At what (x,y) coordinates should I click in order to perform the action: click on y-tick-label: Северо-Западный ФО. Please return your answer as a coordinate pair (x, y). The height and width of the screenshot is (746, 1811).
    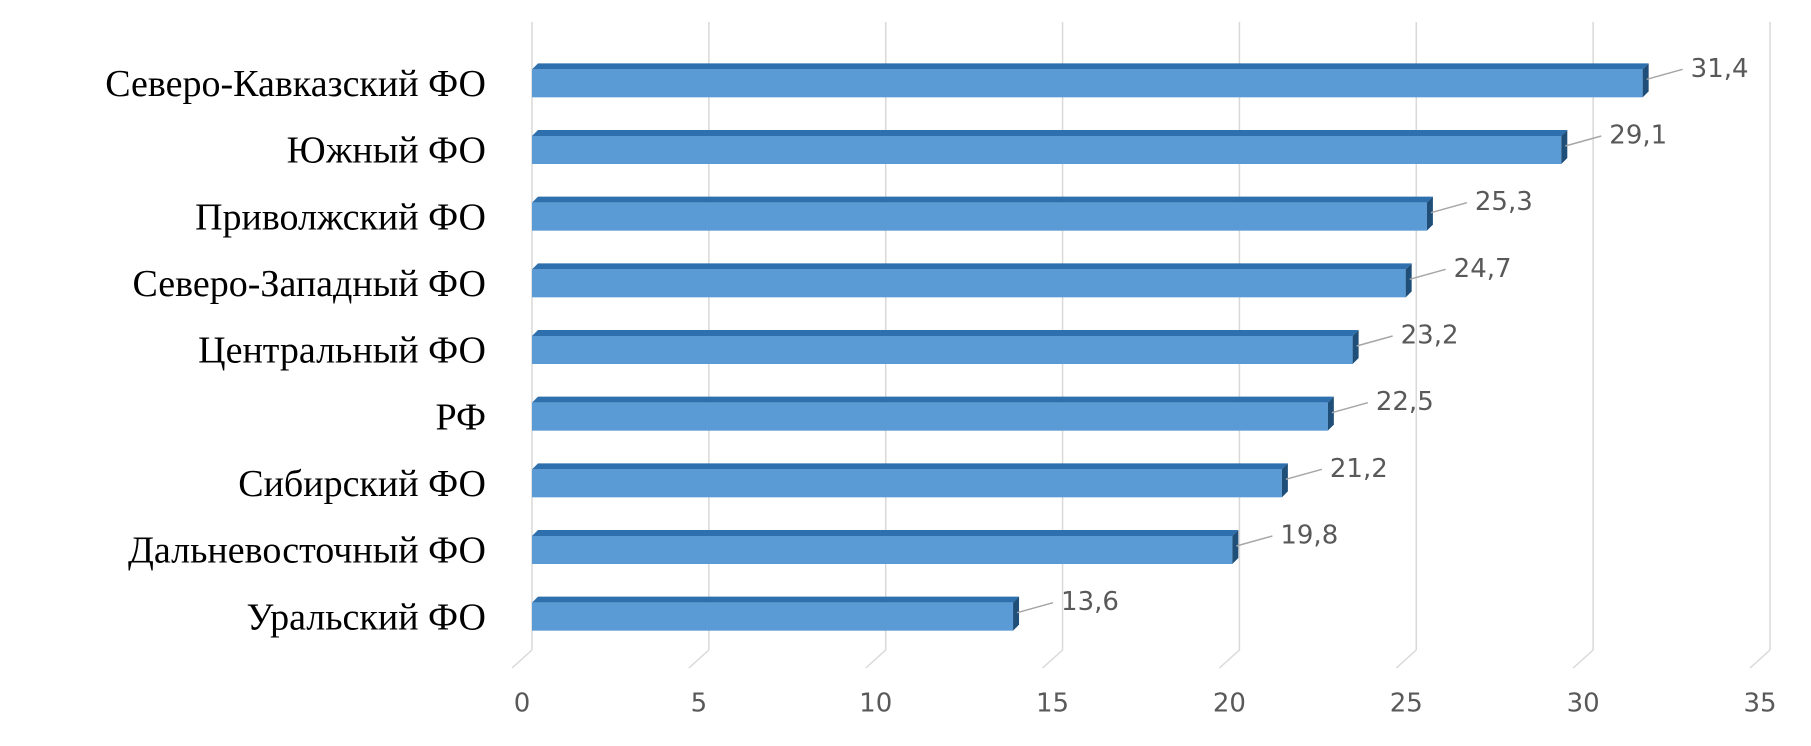
    Looking at the image, I should click on (310, 284).